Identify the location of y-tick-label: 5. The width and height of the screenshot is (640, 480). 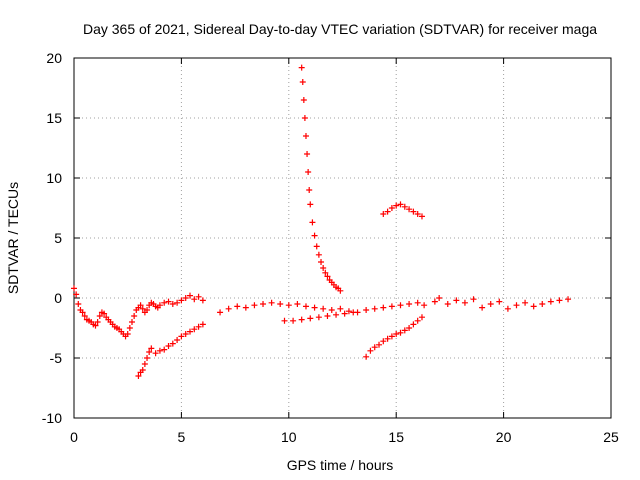
(58, 238).